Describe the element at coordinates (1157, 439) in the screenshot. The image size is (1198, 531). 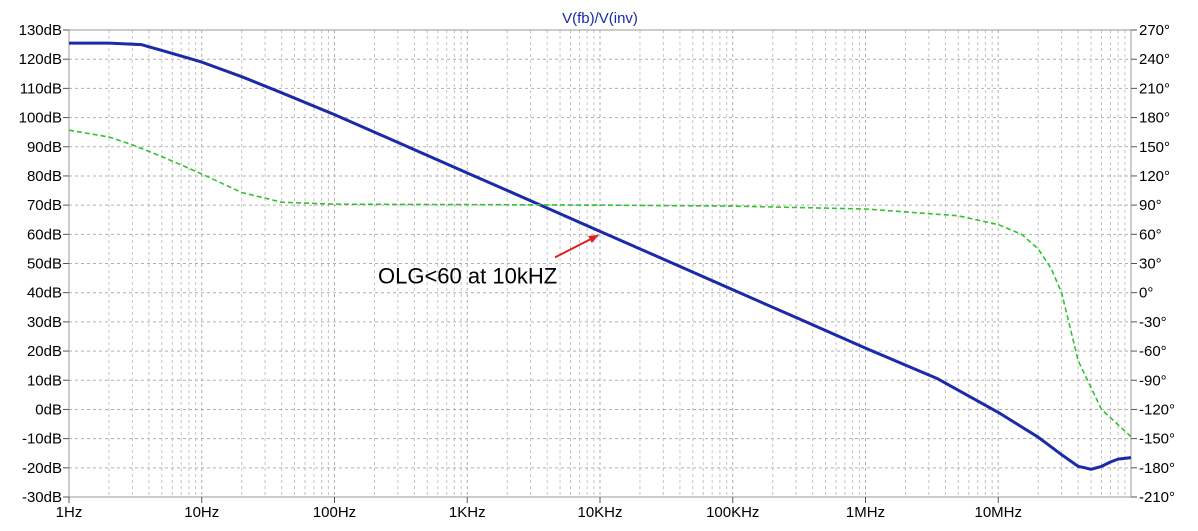
I see `y-right-tick-label: -150°` at that location.